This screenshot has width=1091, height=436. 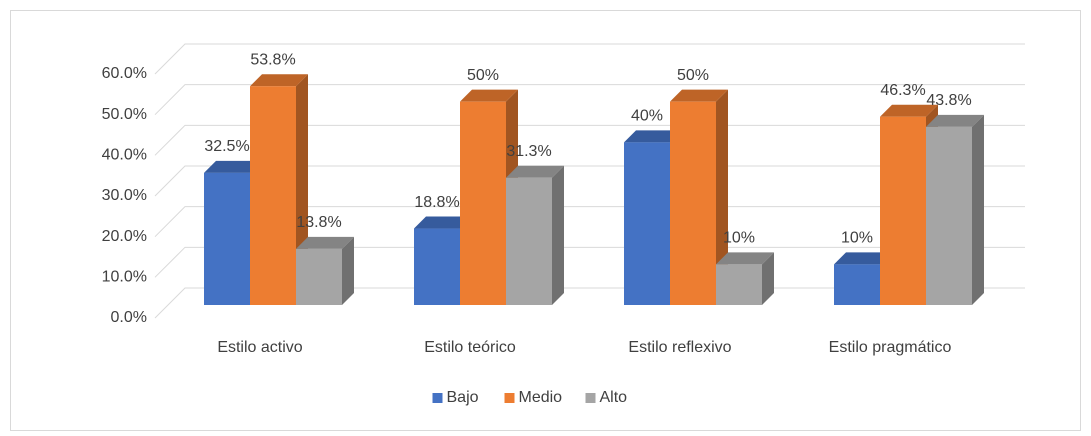 What do you see at coordinates (948, 100) in the screenshot?
I see `data-label: 43.8%` at bounding box center [948, 100].